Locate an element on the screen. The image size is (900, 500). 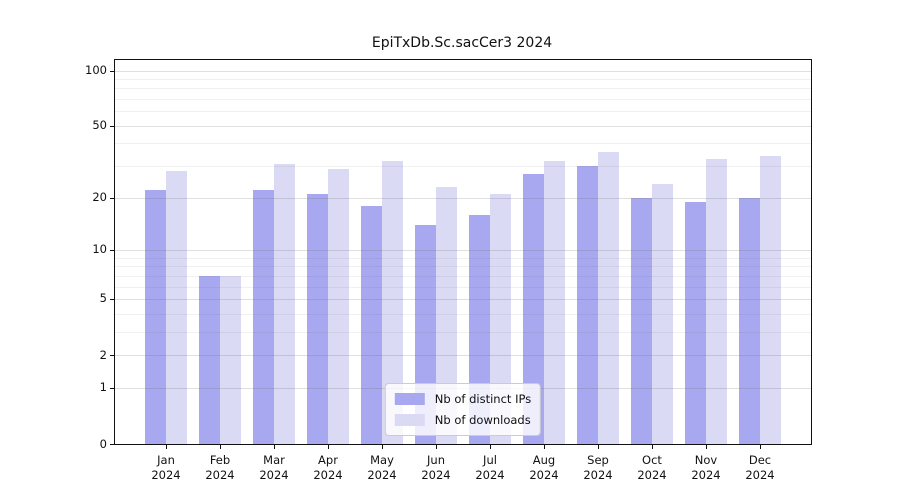
legend-item-downloads: Nb of downloads is located at coordinates (462, 419).